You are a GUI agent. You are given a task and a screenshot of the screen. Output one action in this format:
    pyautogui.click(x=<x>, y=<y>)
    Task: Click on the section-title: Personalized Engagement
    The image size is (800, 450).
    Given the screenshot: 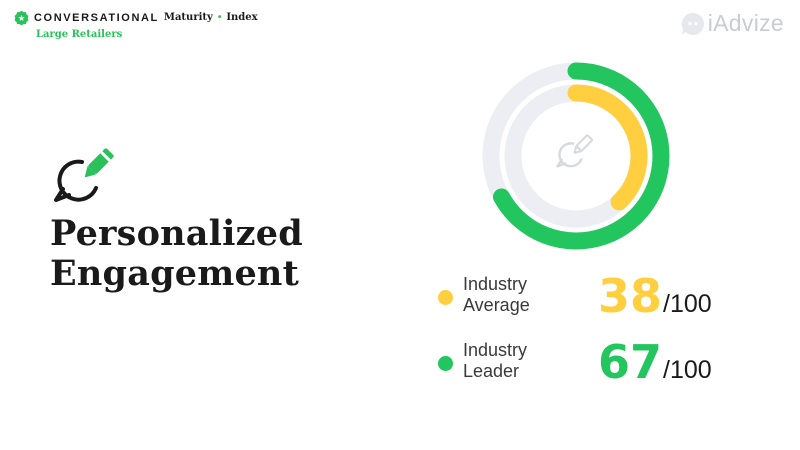 What is the action you would take?
    pyautogui.click(x=176, y=254)
    